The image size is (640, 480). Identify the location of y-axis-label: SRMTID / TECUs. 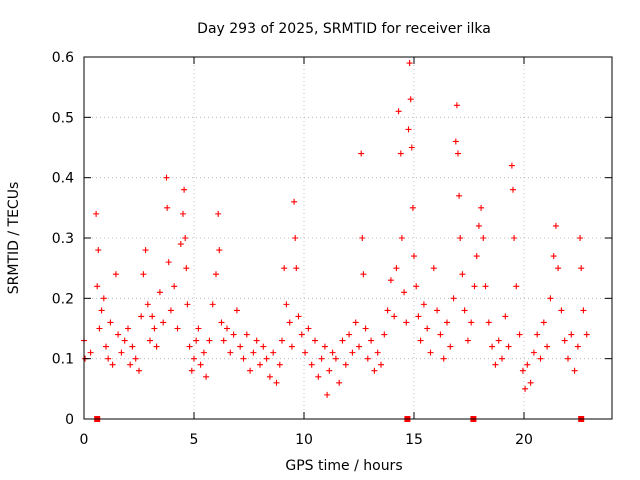
(14, 238).